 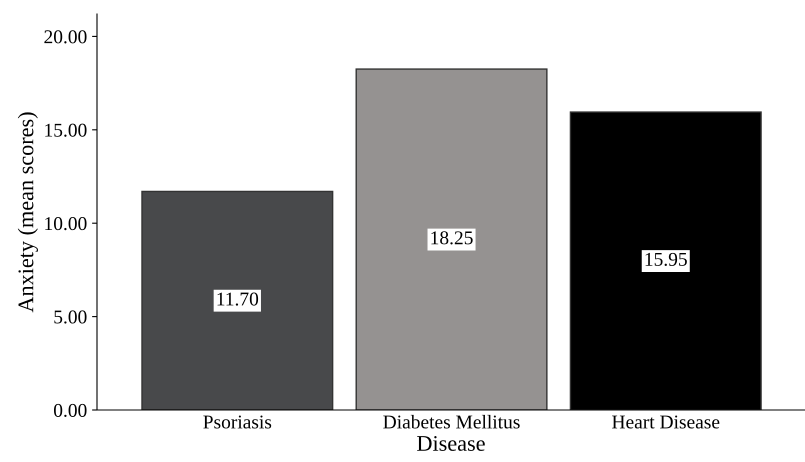 I want to click on bar, so click(x=237, y=300).